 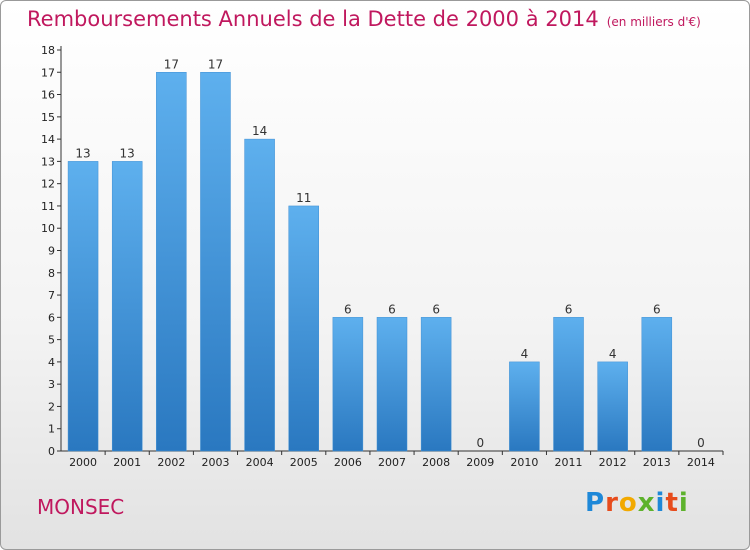 I want to click on chart-unit: (en milliers d'€), so click(x=653, y=22).